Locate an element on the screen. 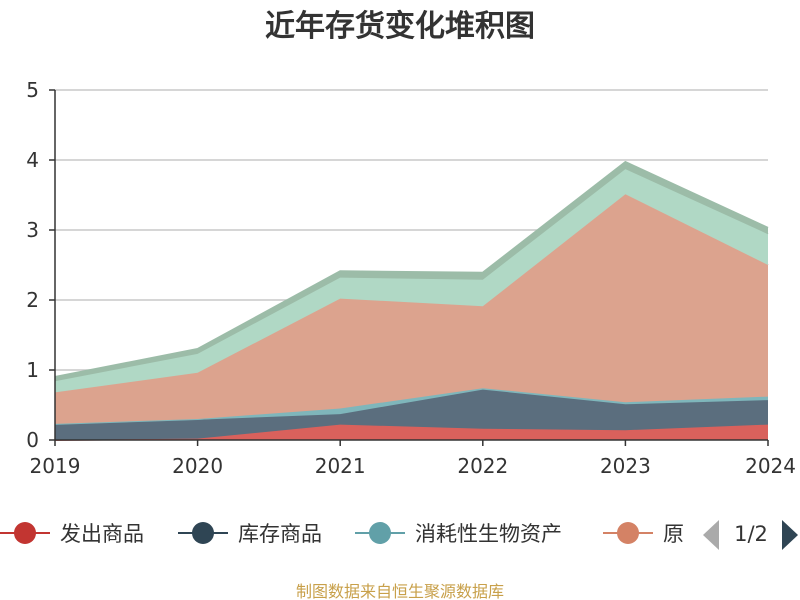  y-tick-label: 3 is located at coordinates (32, 230).